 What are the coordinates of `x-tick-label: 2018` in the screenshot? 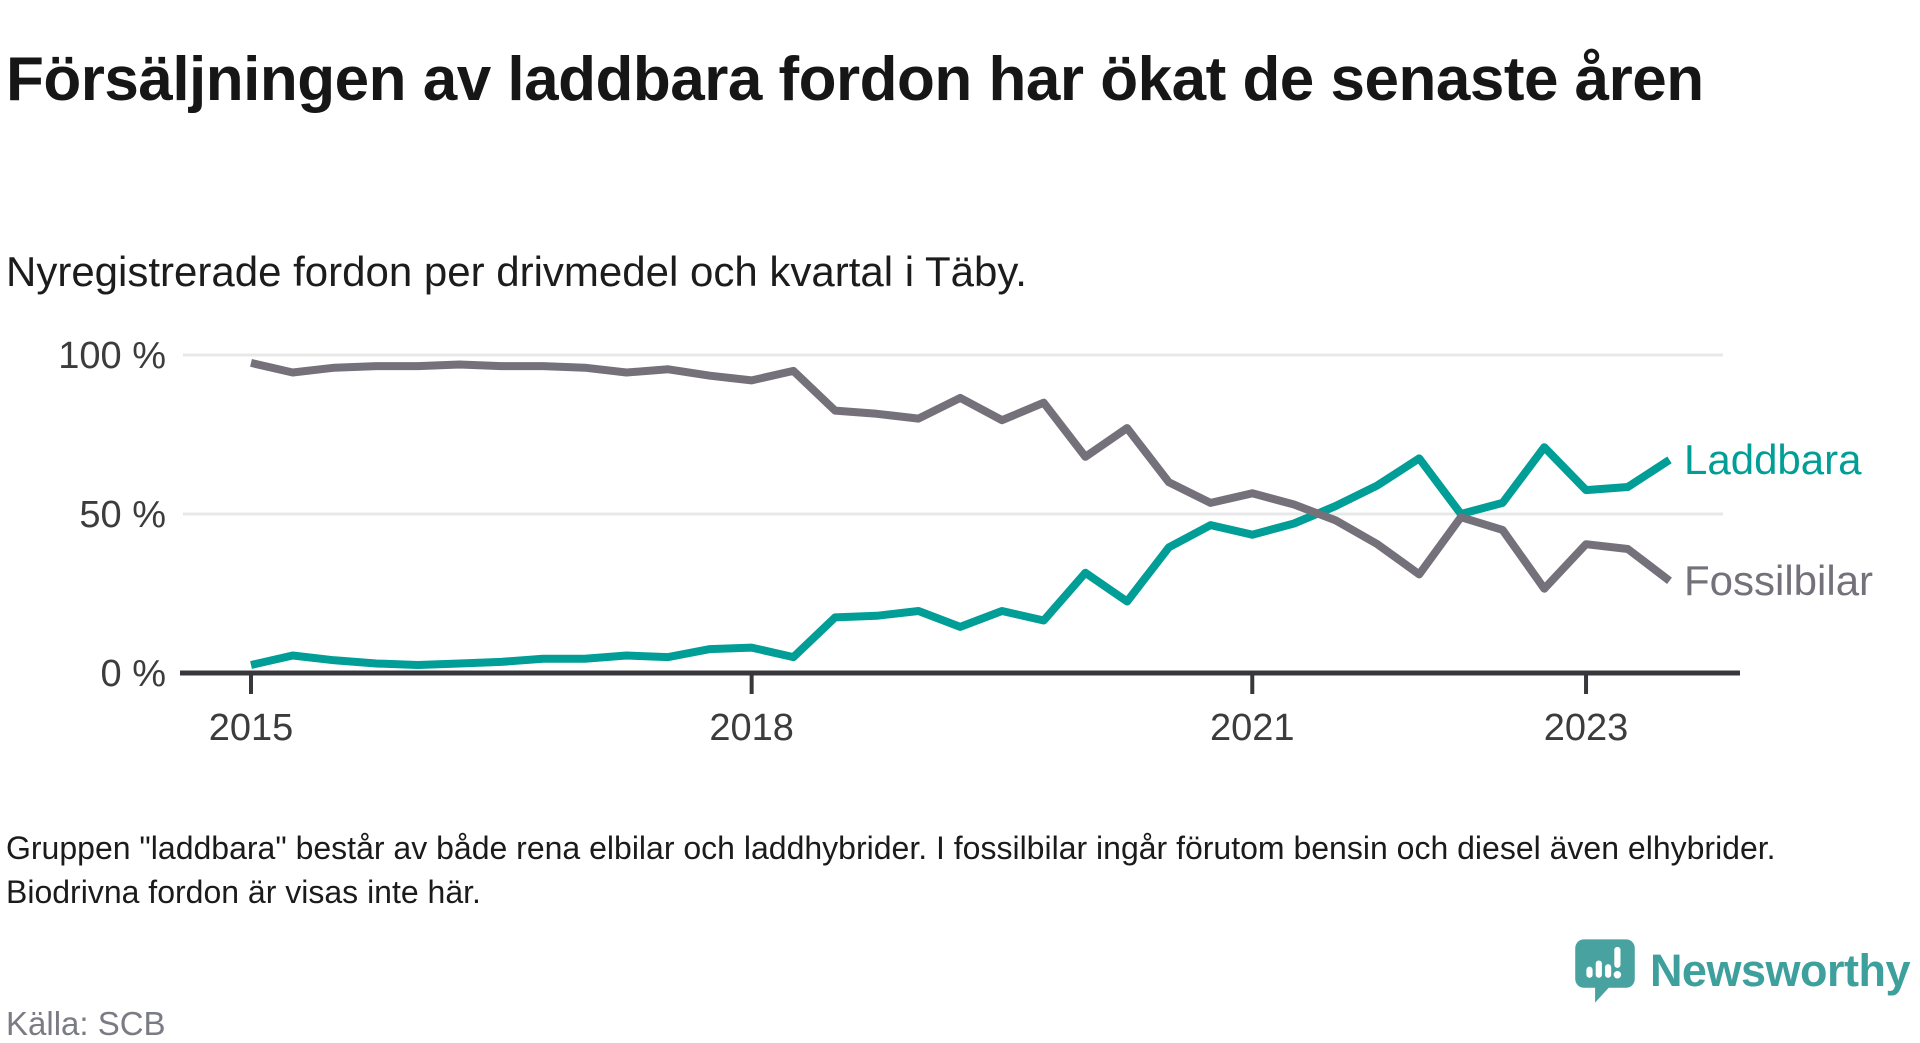 It's located at (751, 728).